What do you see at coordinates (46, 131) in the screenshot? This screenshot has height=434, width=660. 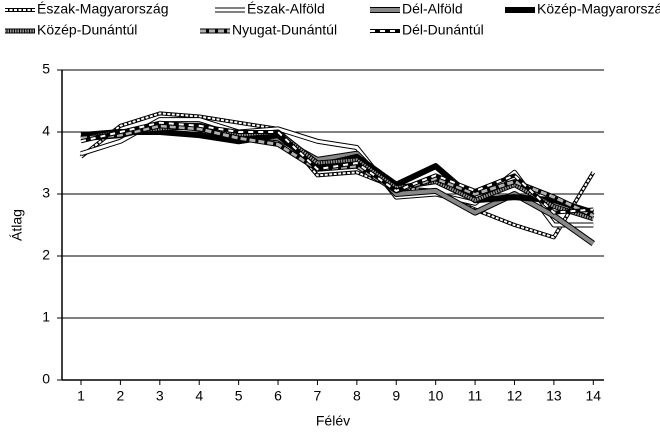 I see `y-tick-label: 4` at bounding box center [46, 131].